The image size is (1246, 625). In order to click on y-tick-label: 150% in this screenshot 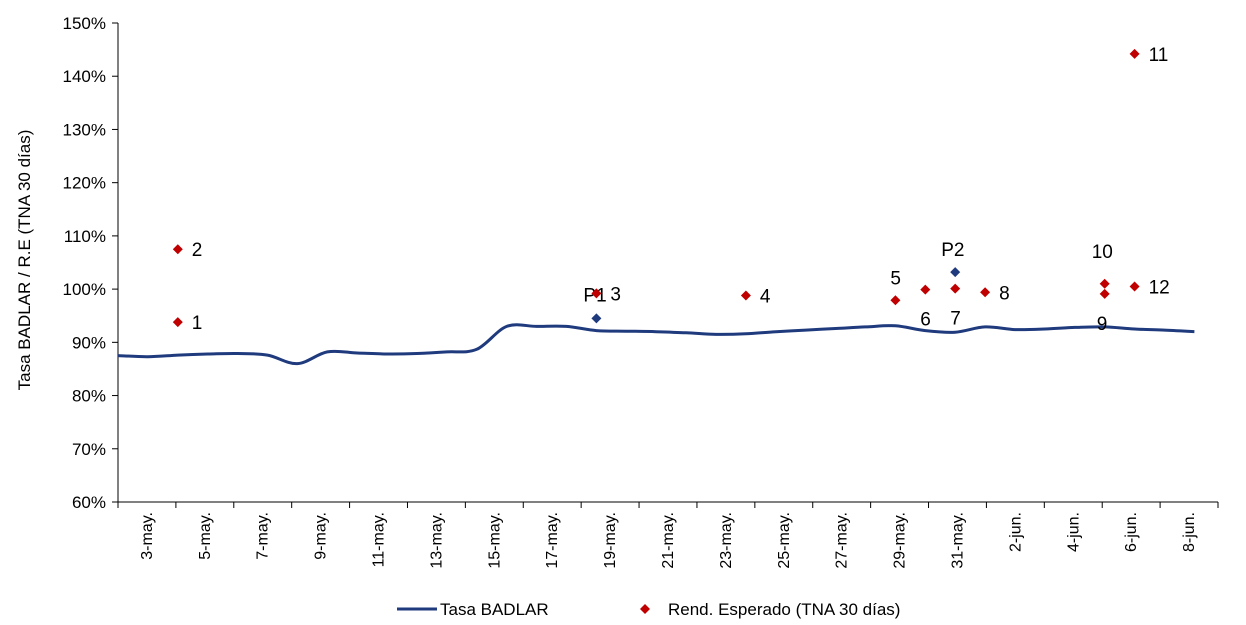, I will do `click(84, 23)`.